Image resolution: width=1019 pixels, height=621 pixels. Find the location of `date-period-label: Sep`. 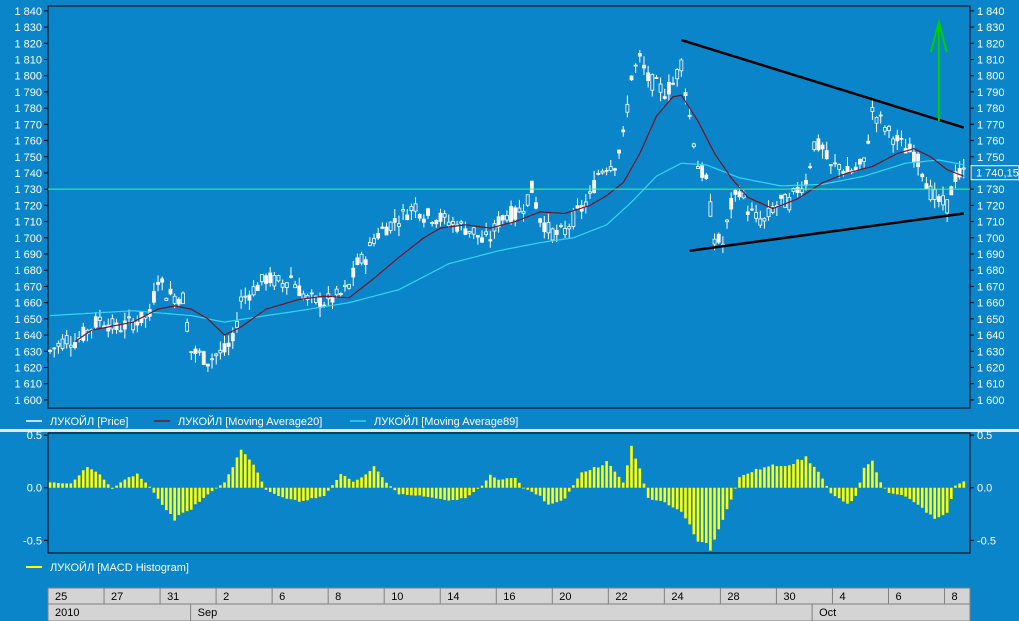

date-period-label: Sep is located at coordinates (208, 613).